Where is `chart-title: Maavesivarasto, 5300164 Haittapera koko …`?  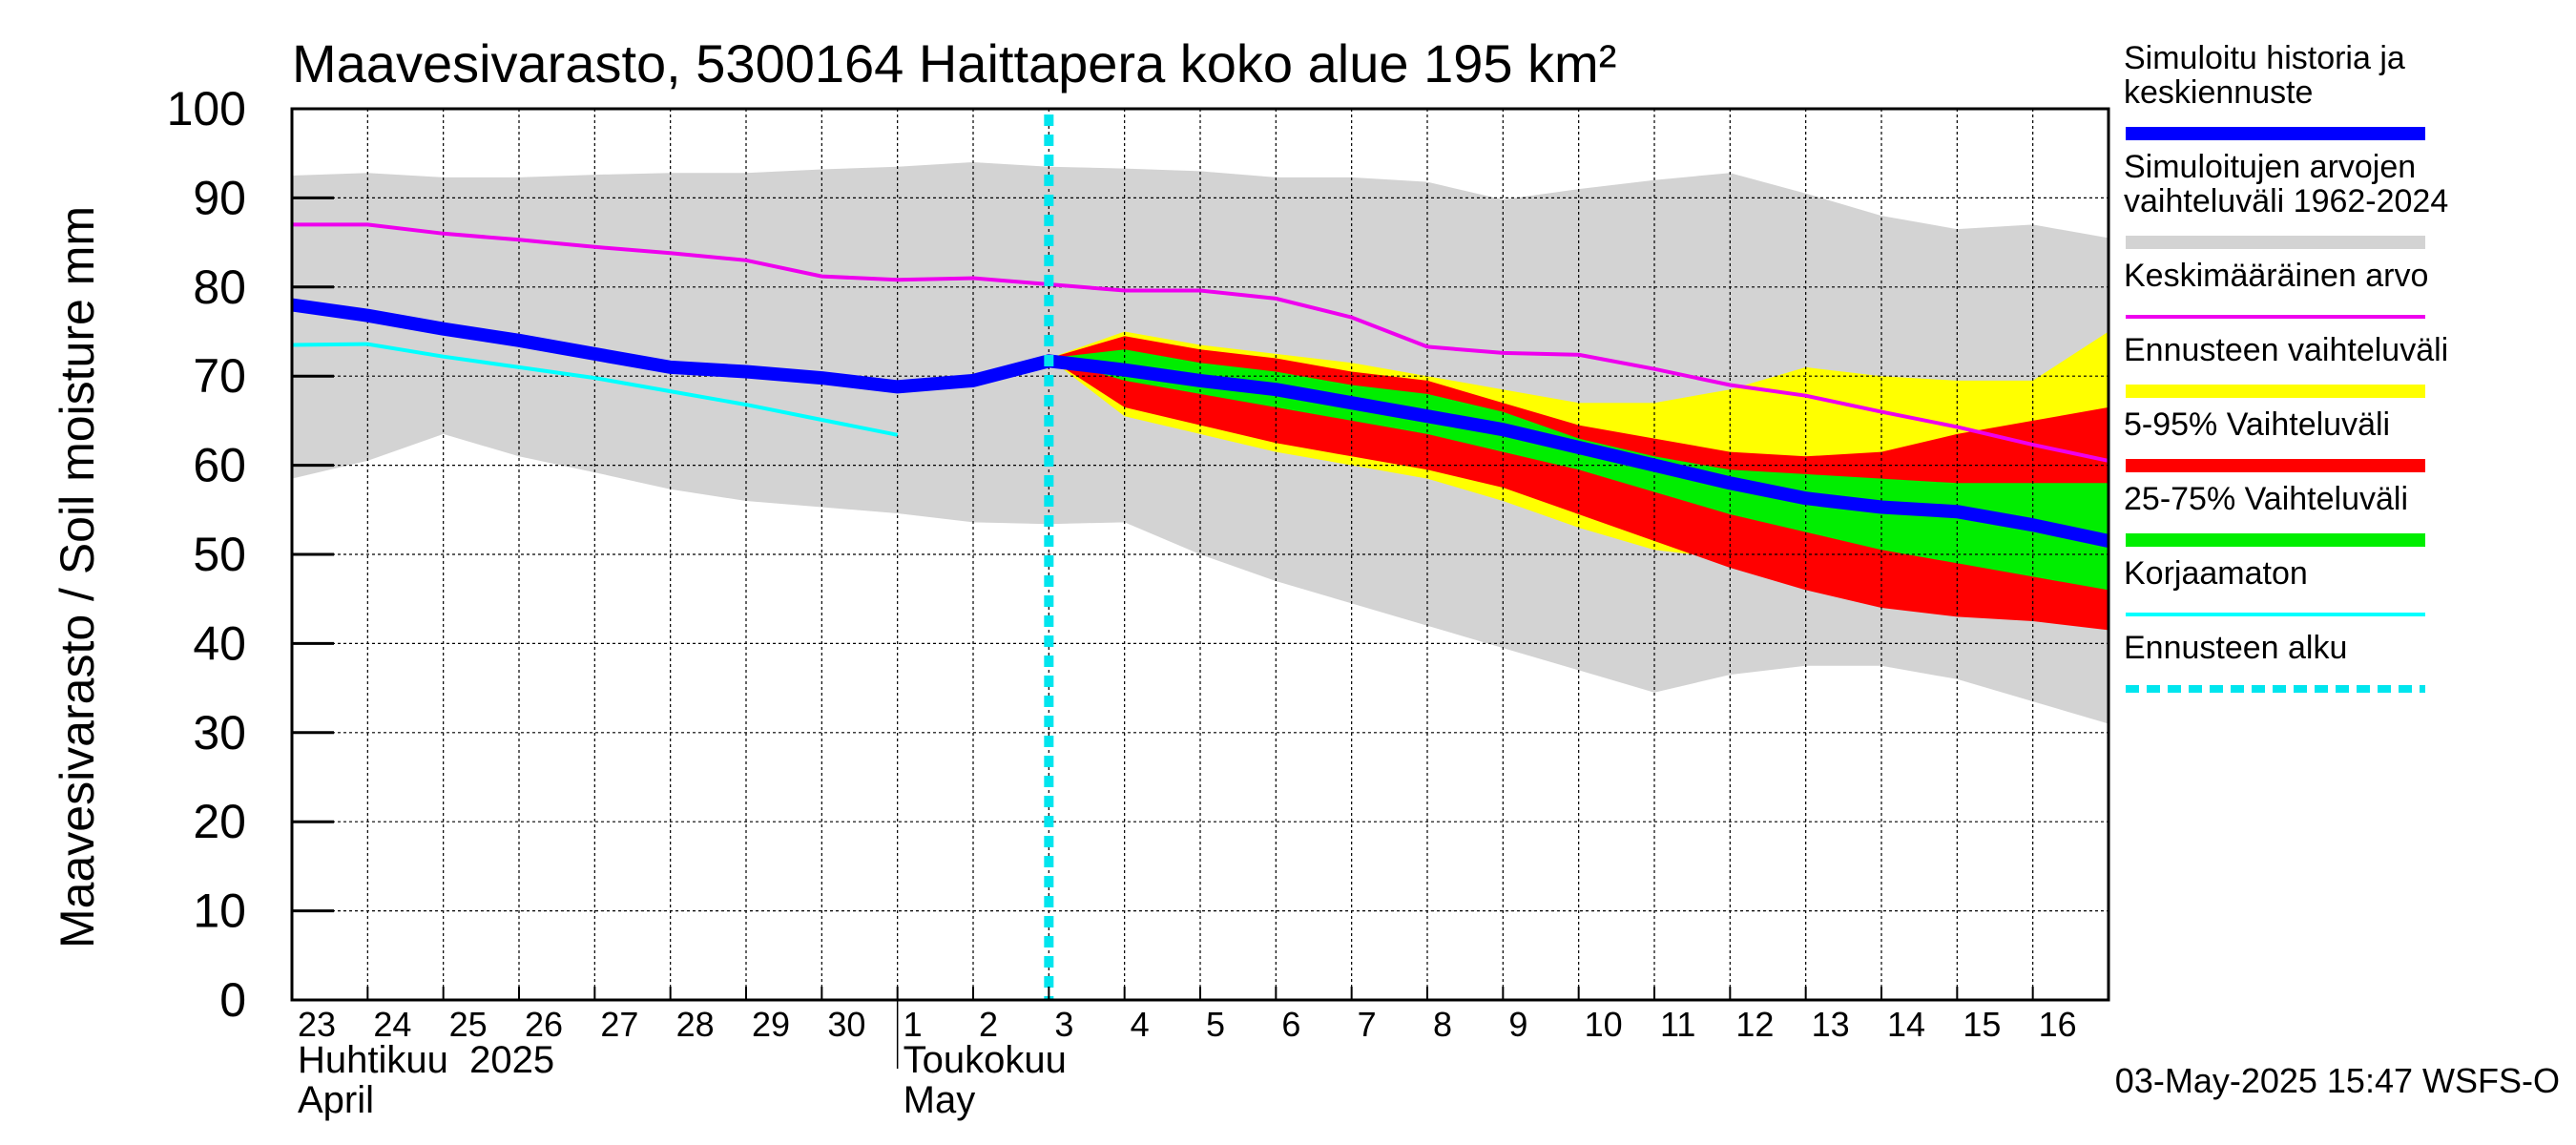
chart-title: Maavesivarasto, 5300164 Haittapera koko … is located at coordinates (954, 63).